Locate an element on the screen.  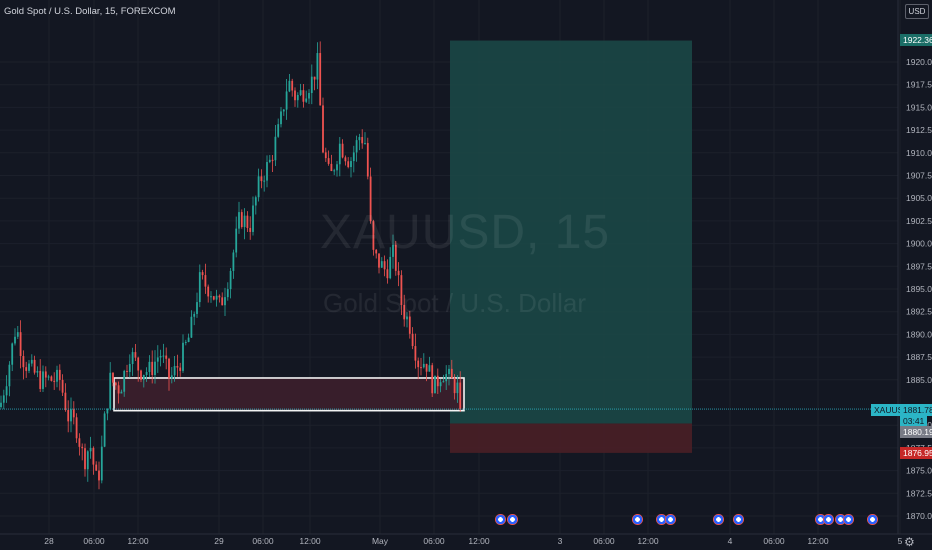
symbol-header: Gold Spot / U.S. Dollar, 15, FOREXCOM is located at coordinates (90, 11).